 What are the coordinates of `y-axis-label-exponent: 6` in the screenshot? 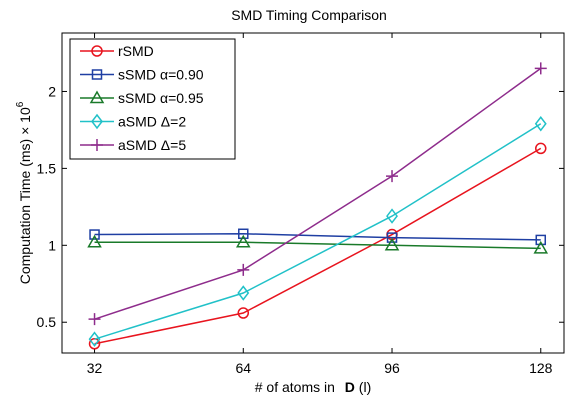 It's located at (20, 104).